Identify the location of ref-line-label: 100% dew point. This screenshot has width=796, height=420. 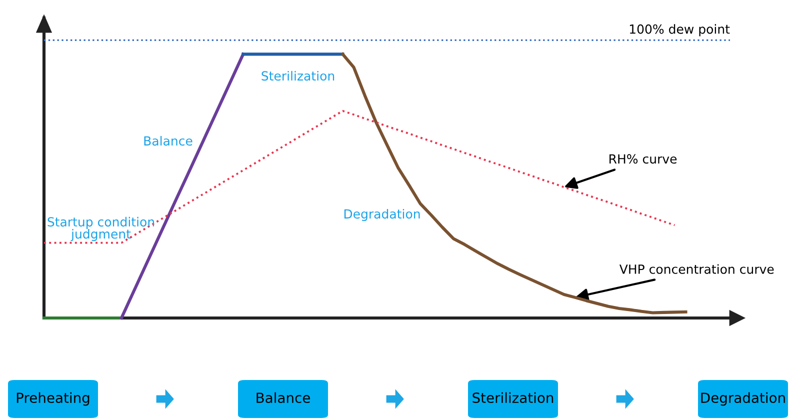
(680, 30).